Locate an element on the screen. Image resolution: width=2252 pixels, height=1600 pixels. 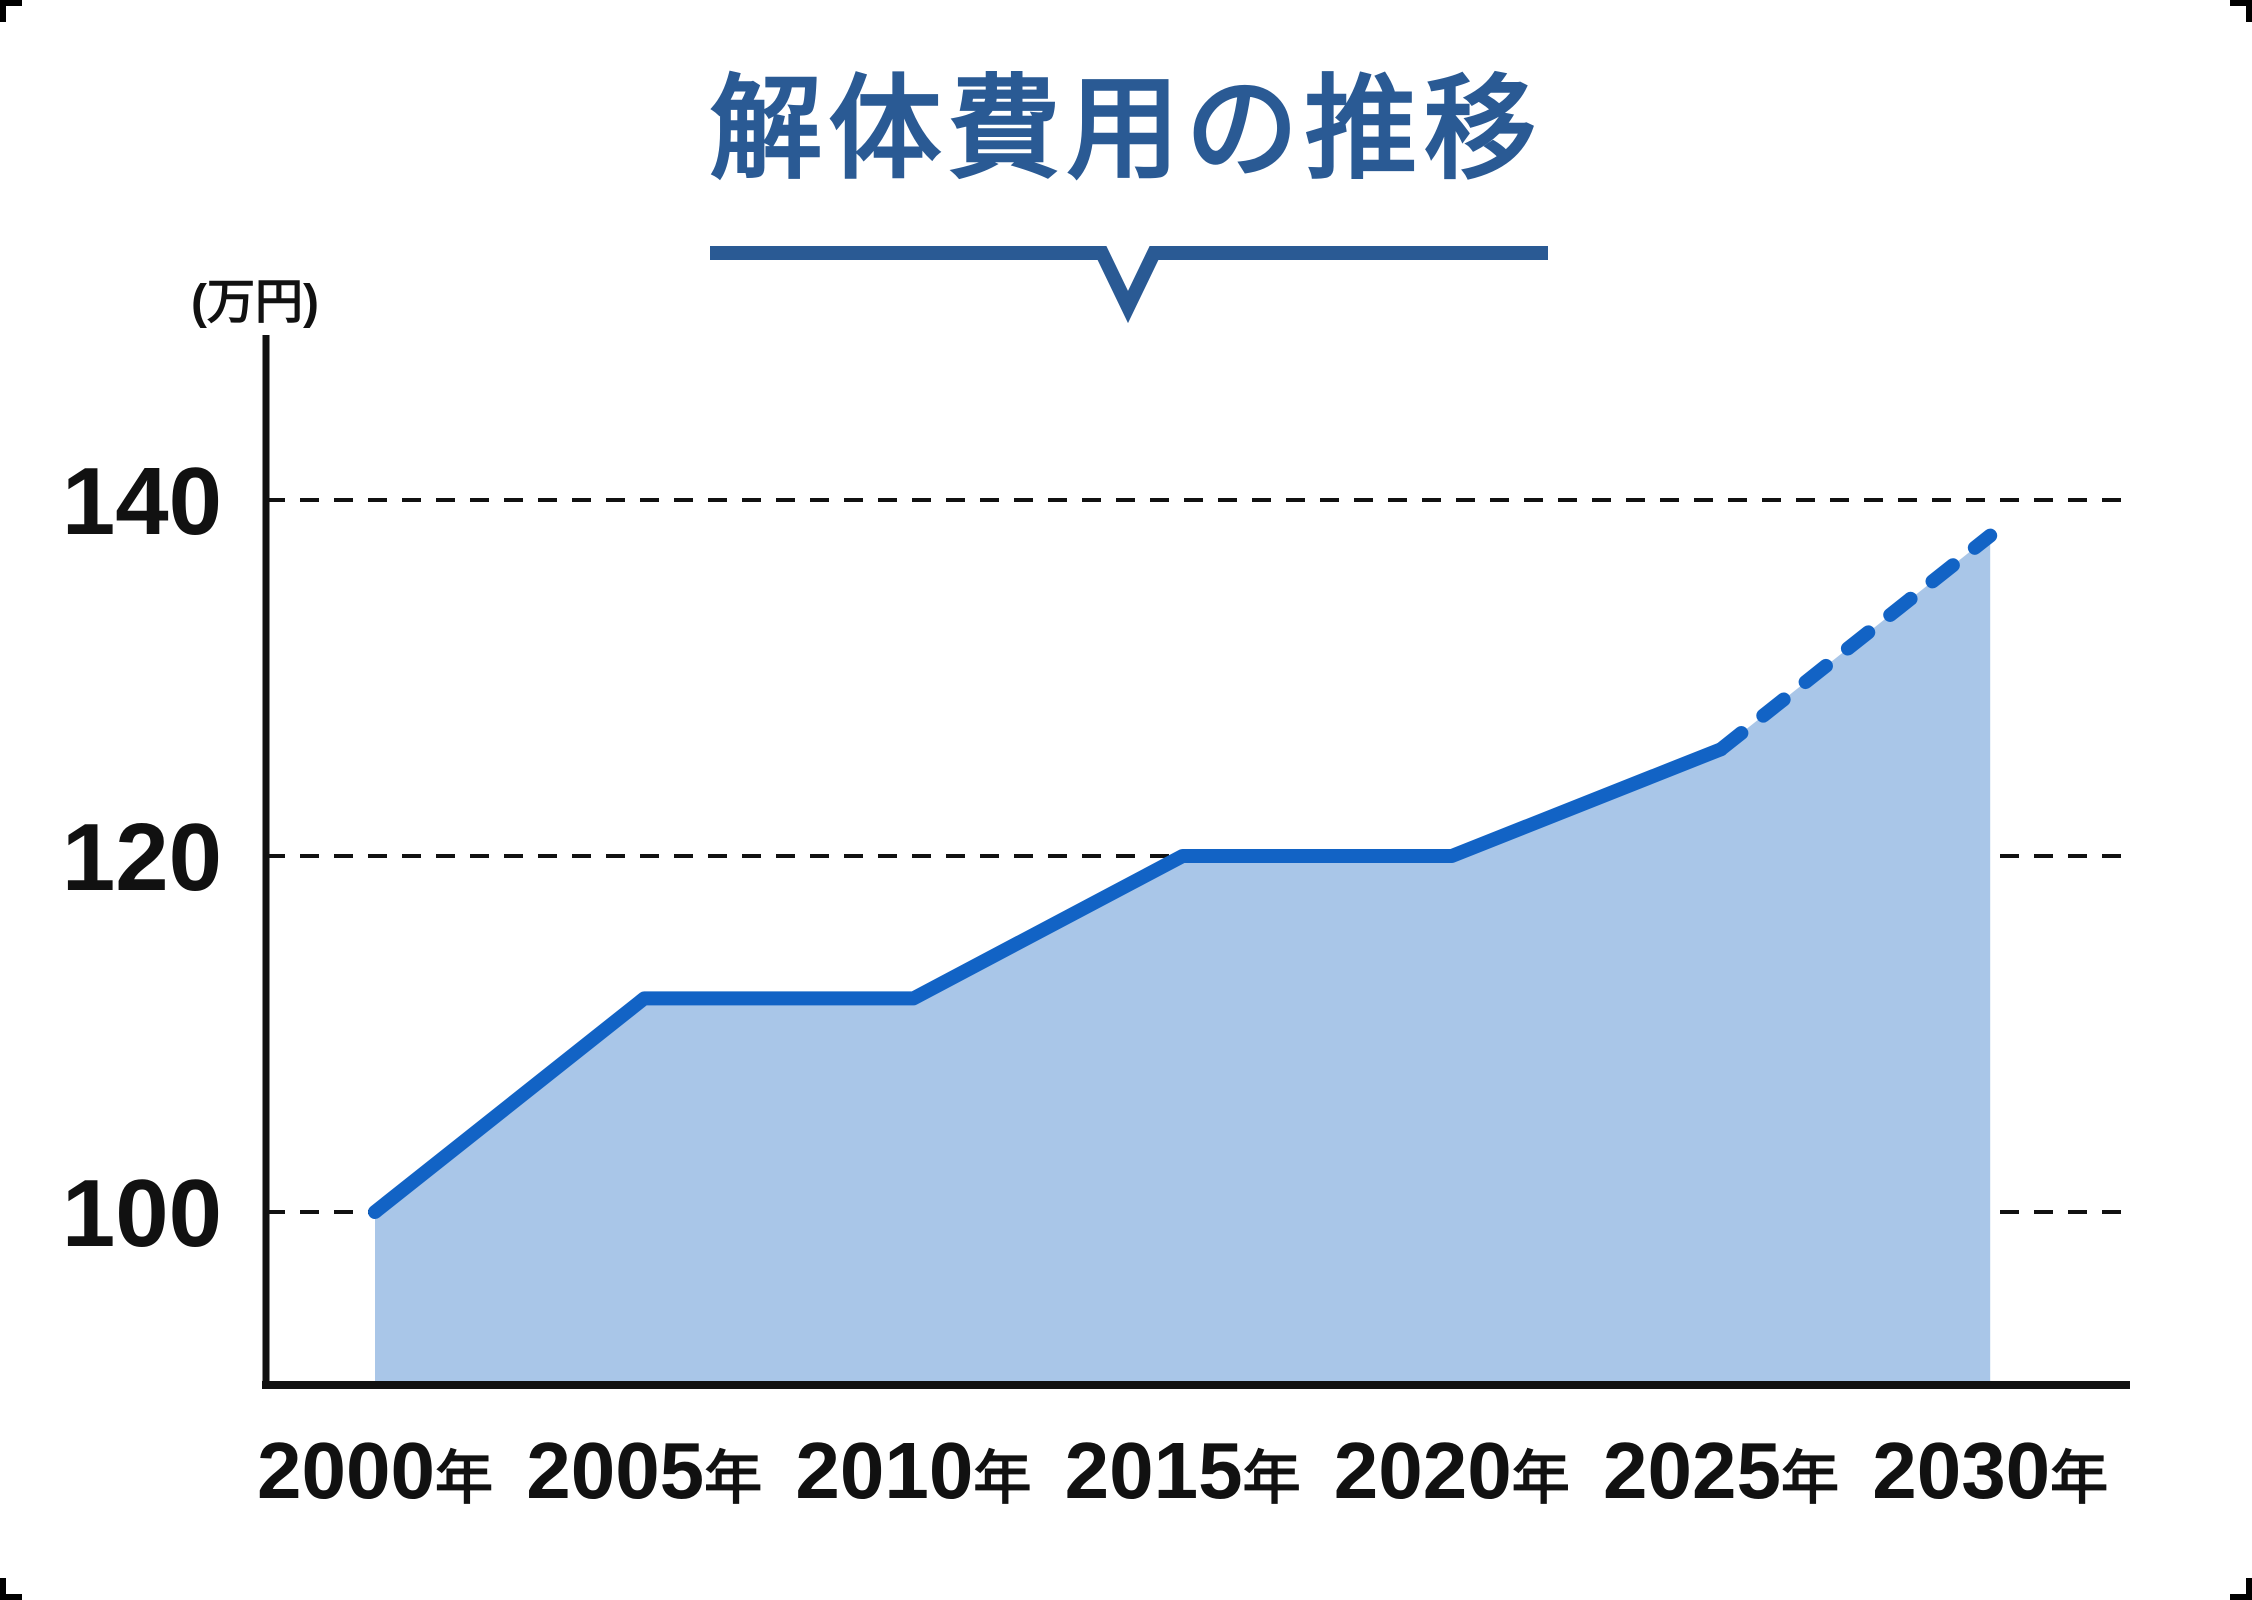
y-tick-labels: 100 120 140 is located at coordinates (142, 857).